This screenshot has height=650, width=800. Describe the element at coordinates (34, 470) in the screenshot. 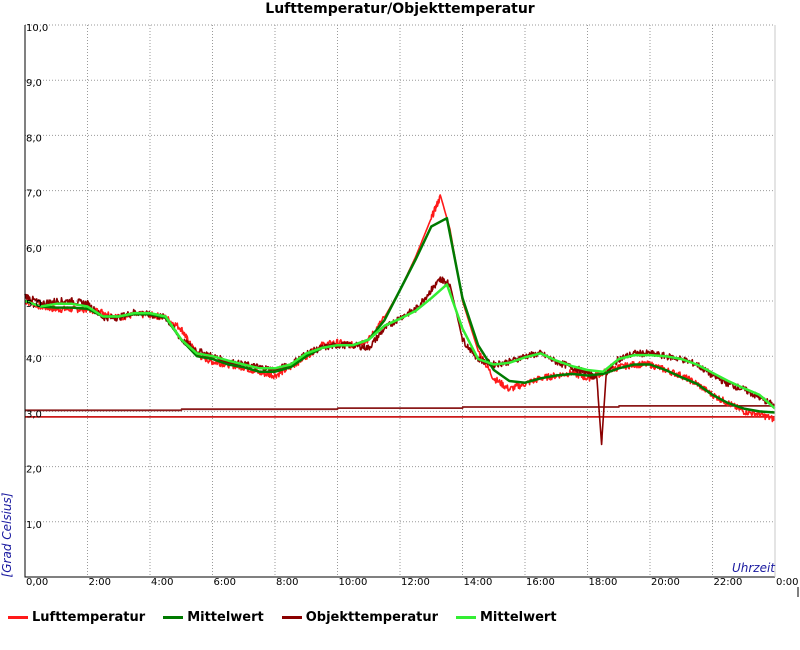

I see `y-tick-label: 2,0` at that location.